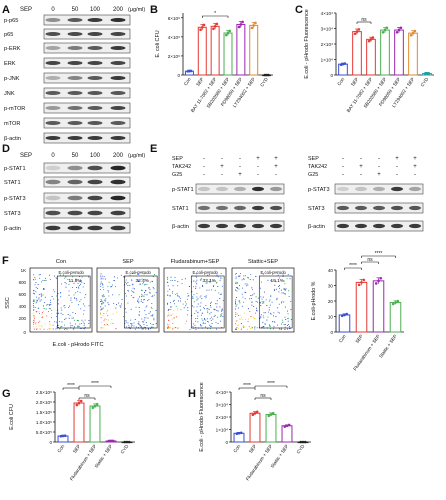 This screenshot has width=446, height=500. What do you see at coordinates (192, 394) in the screenshot?
I see `panel-h-letter: H` at bounding box center [192, 394].